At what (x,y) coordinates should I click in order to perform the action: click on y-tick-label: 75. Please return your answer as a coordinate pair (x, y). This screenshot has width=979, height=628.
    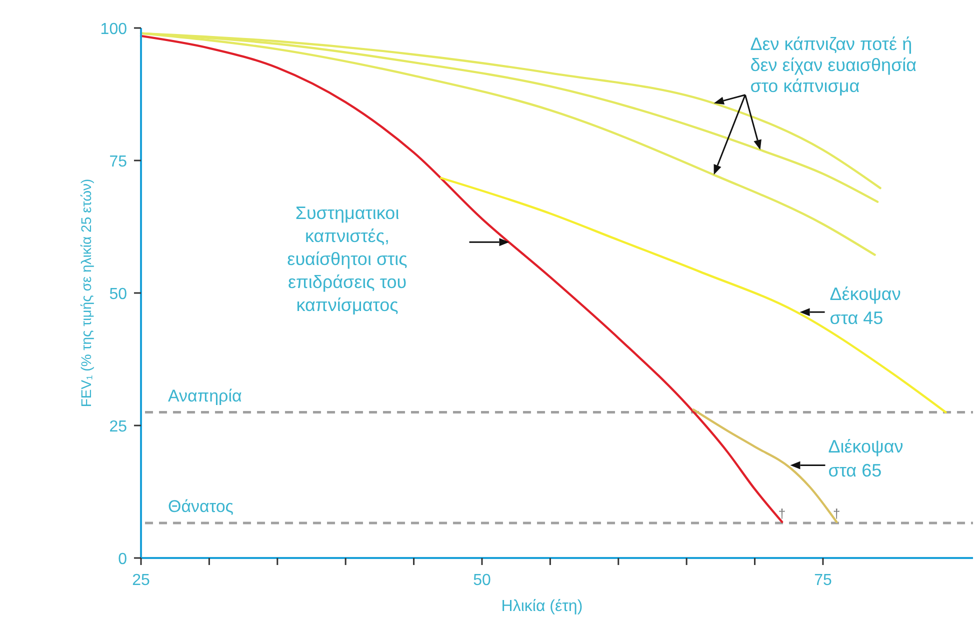
    Looking at the image, I should click on (118, 162).